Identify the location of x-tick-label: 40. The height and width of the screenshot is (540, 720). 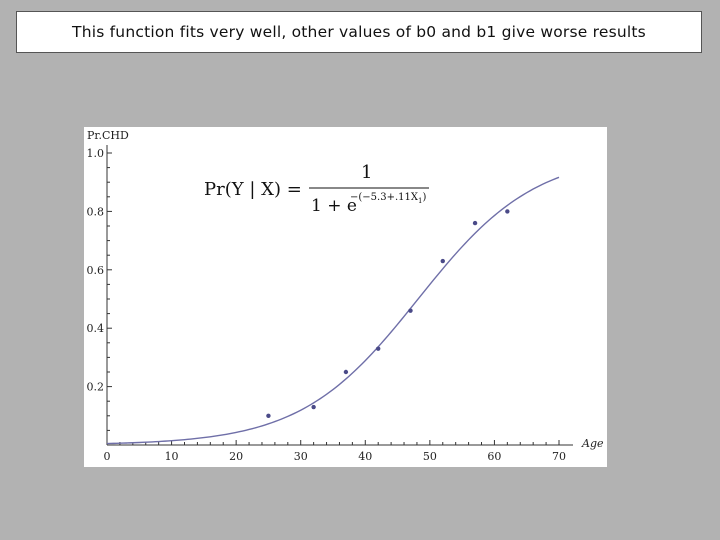
(365, 456).